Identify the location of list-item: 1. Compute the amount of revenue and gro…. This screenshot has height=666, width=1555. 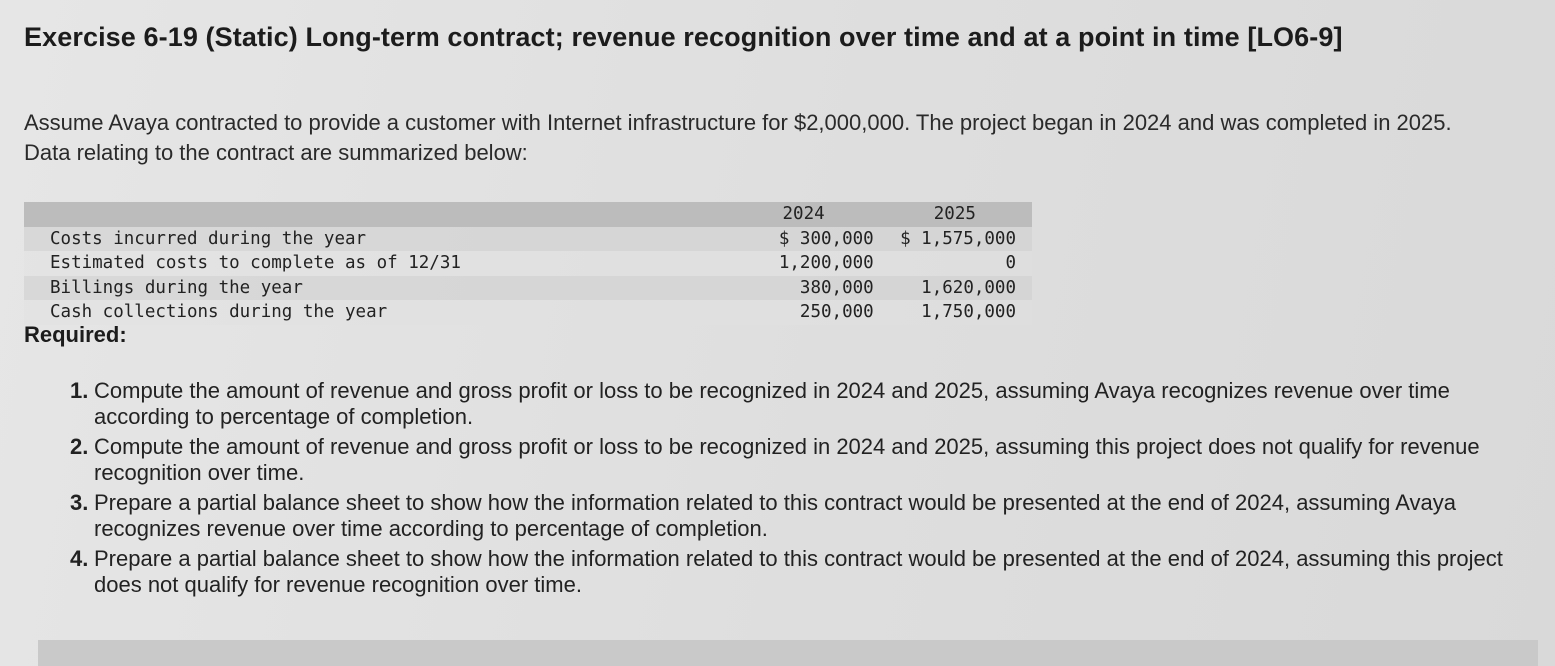
(790, 404).